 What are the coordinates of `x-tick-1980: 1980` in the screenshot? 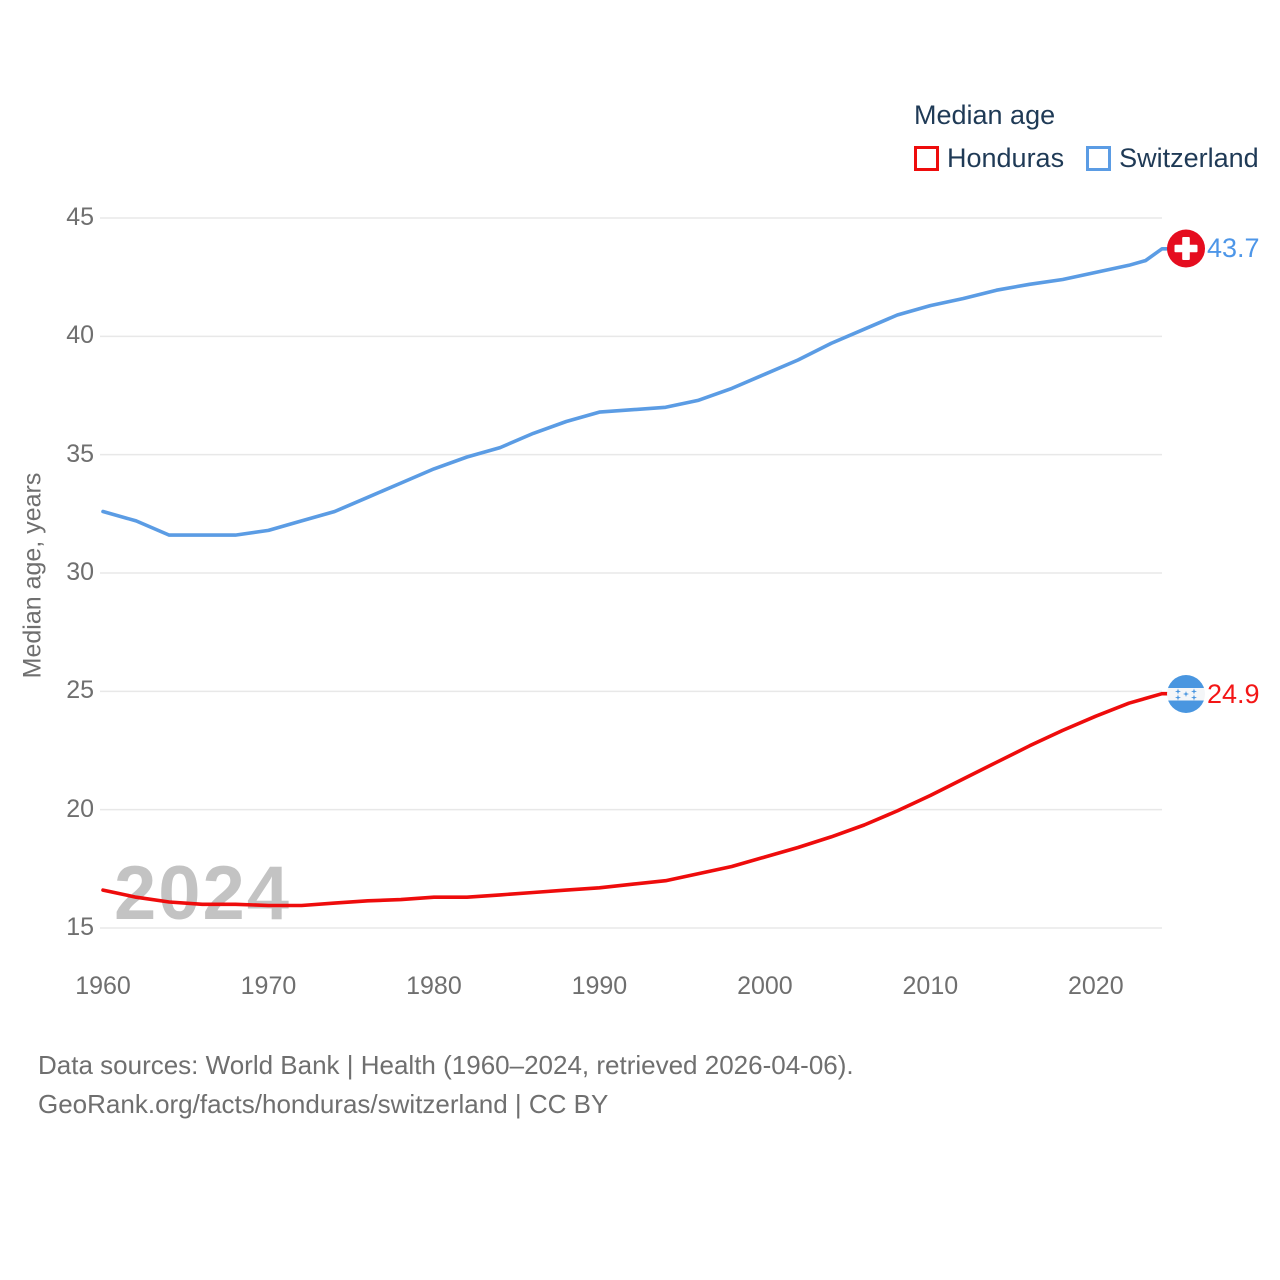 It's located at (434, 986).